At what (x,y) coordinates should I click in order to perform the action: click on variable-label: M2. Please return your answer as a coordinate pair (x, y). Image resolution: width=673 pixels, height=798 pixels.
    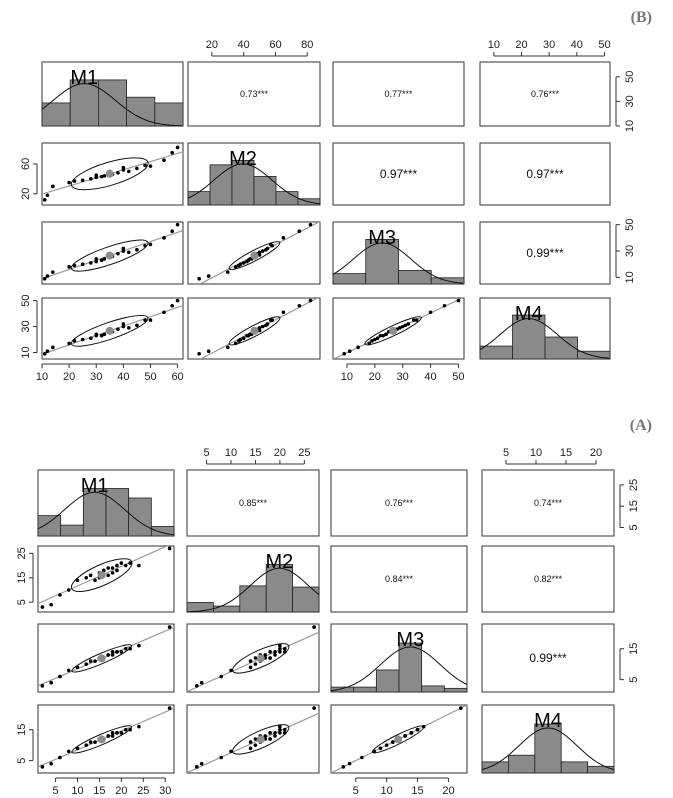
    Looking at the image, I should click on (243, 159).